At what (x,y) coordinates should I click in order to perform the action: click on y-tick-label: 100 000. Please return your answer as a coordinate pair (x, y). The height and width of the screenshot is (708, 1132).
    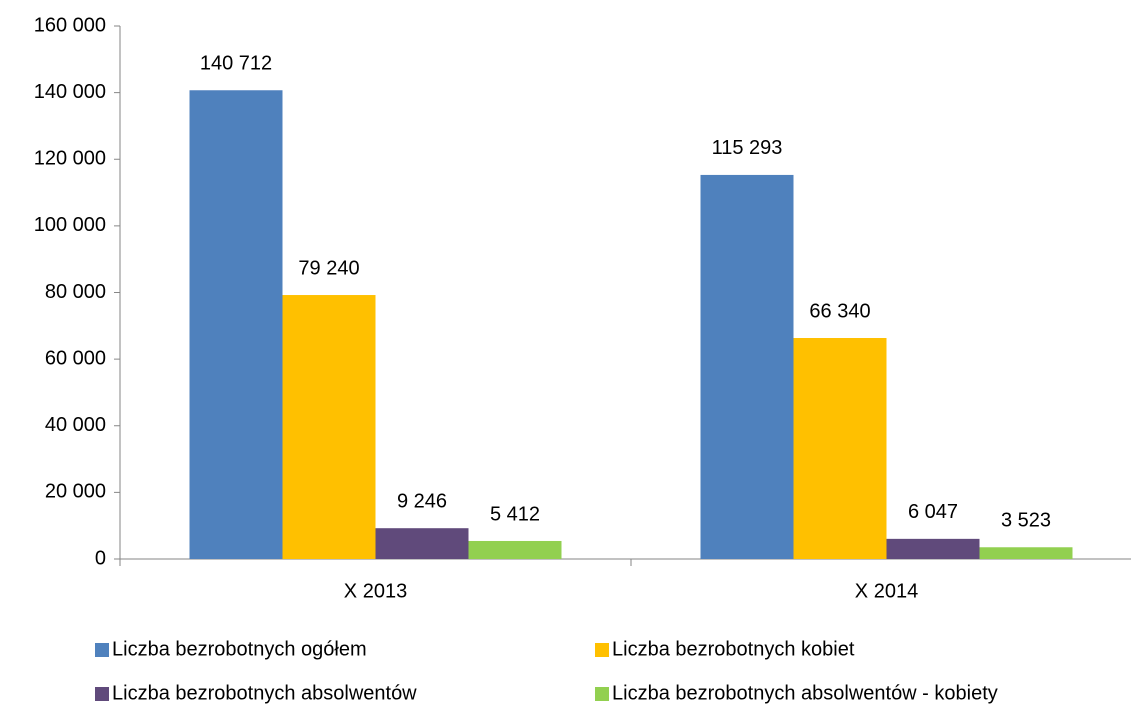
    Looking at the image, I should click on (70, 225).